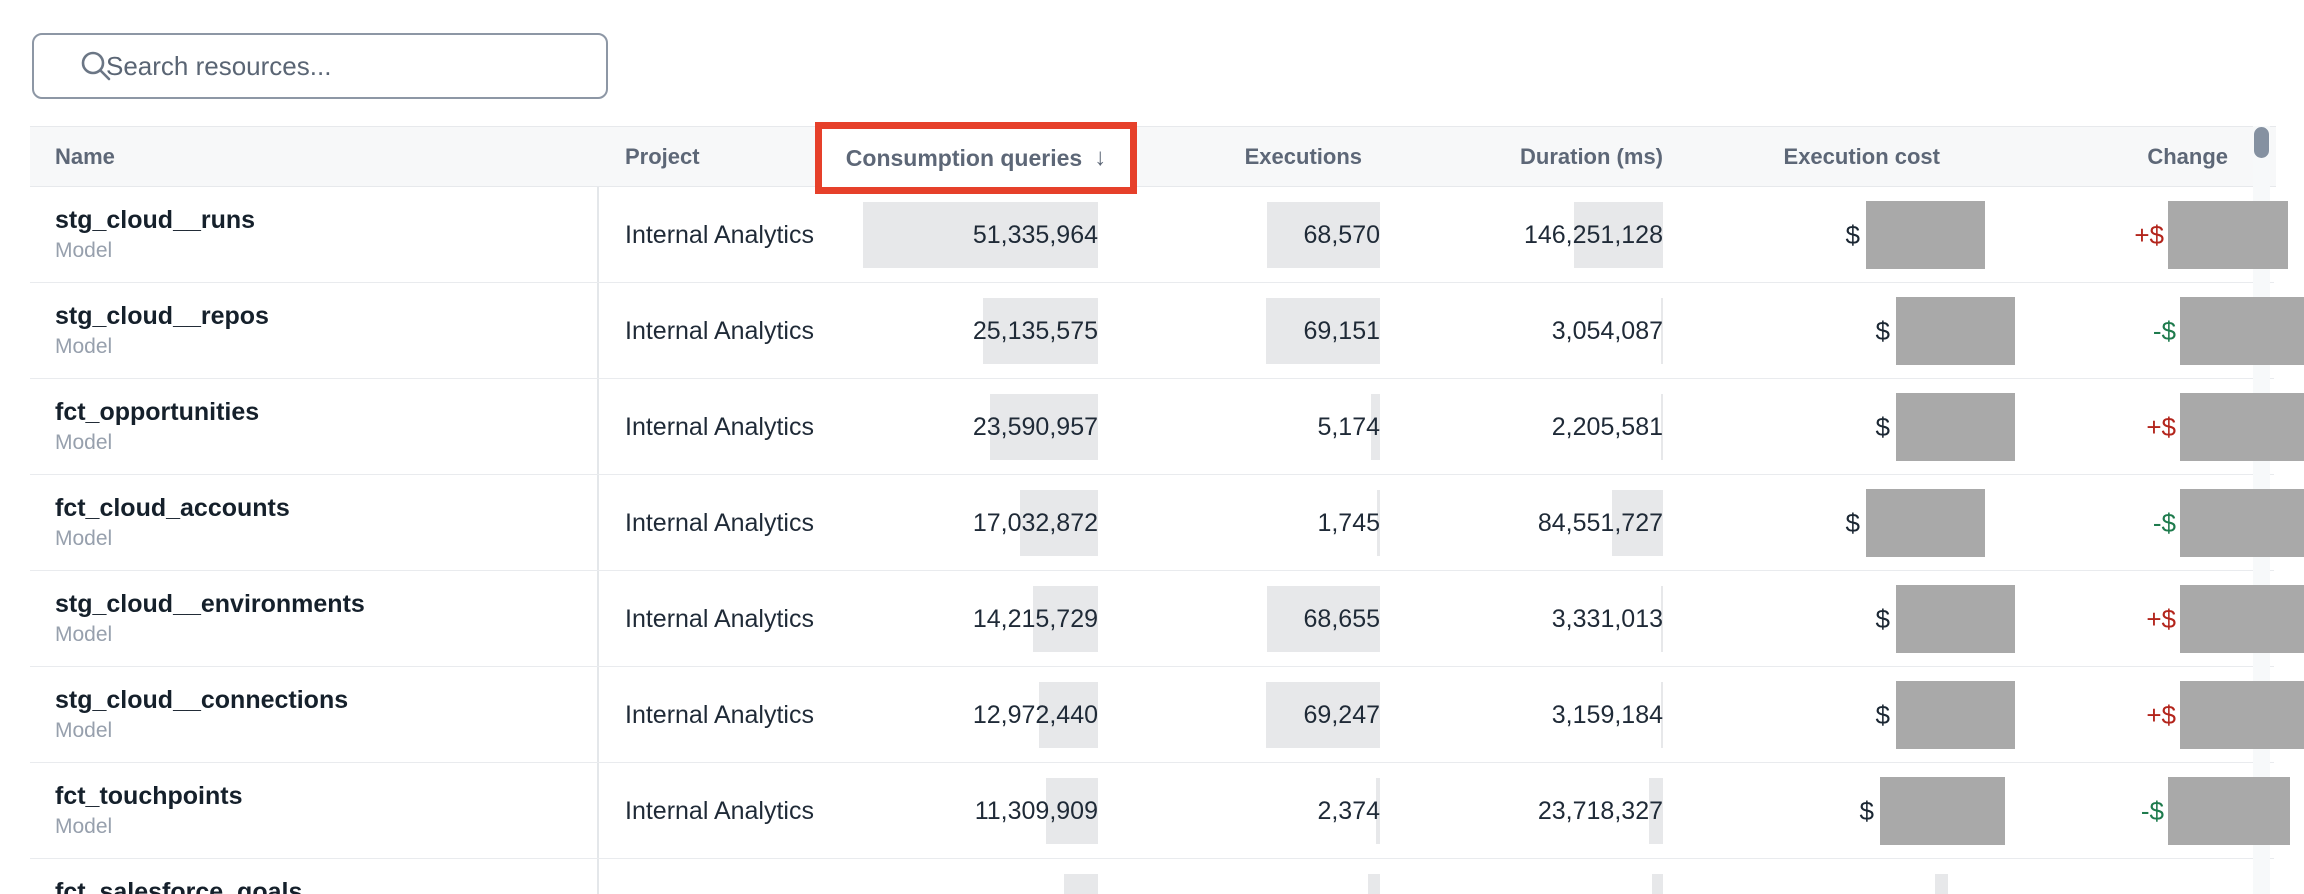 The height and width of the screenshot is (894, 2304). Describe the element at coordinates (1100, 157) in the screenshot. I see `sort-descending-icon: ↓` at that location.